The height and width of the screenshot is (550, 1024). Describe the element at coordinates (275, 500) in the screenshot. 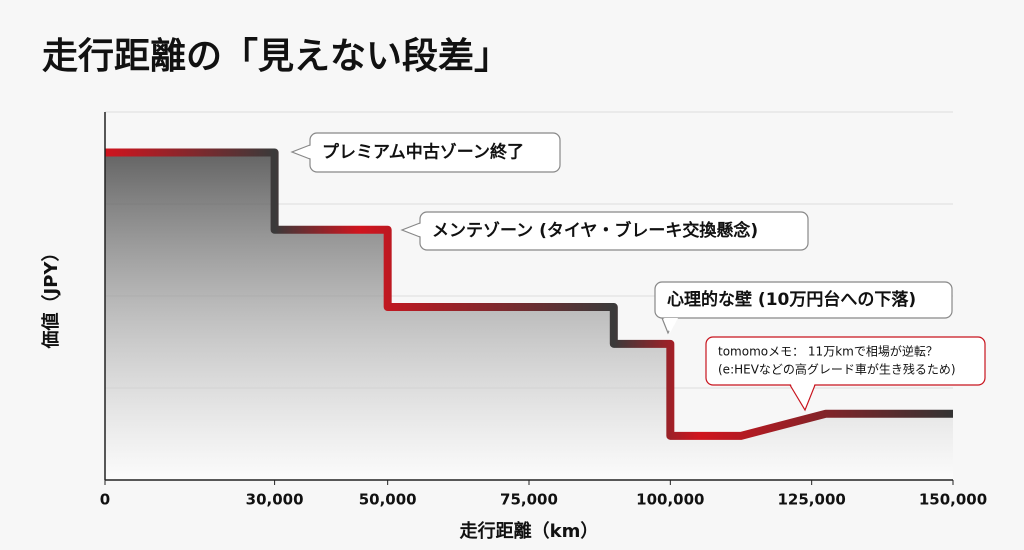

I see `x-tick-label: 30,000` at that location.